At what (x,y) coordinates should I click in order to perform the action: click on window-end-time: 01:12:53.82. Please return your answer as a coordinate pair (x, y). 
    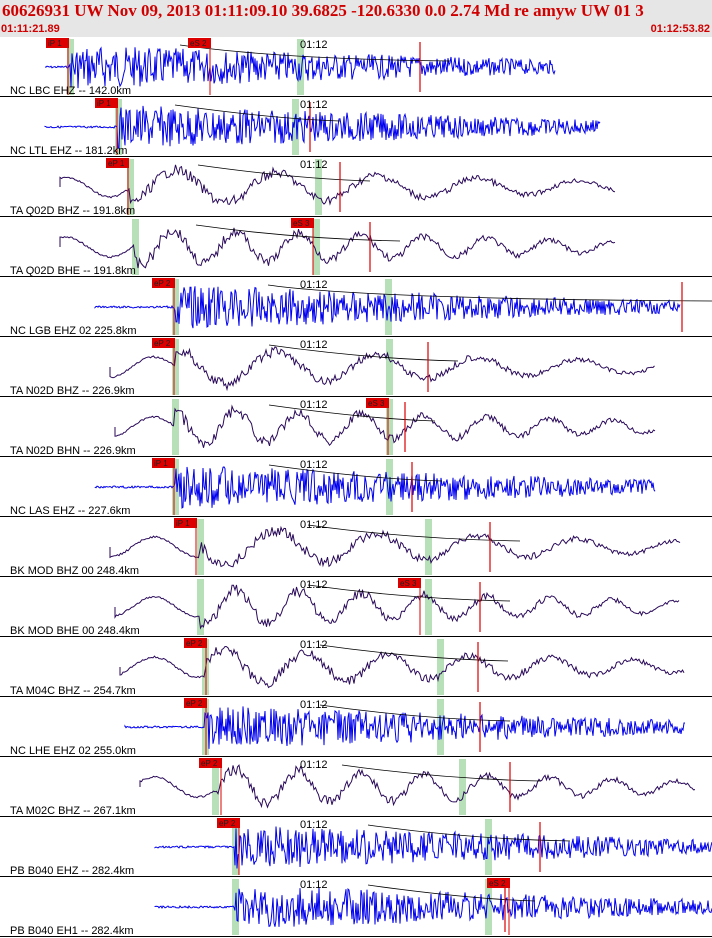
    Looking at the image, I should click on (680, 29).